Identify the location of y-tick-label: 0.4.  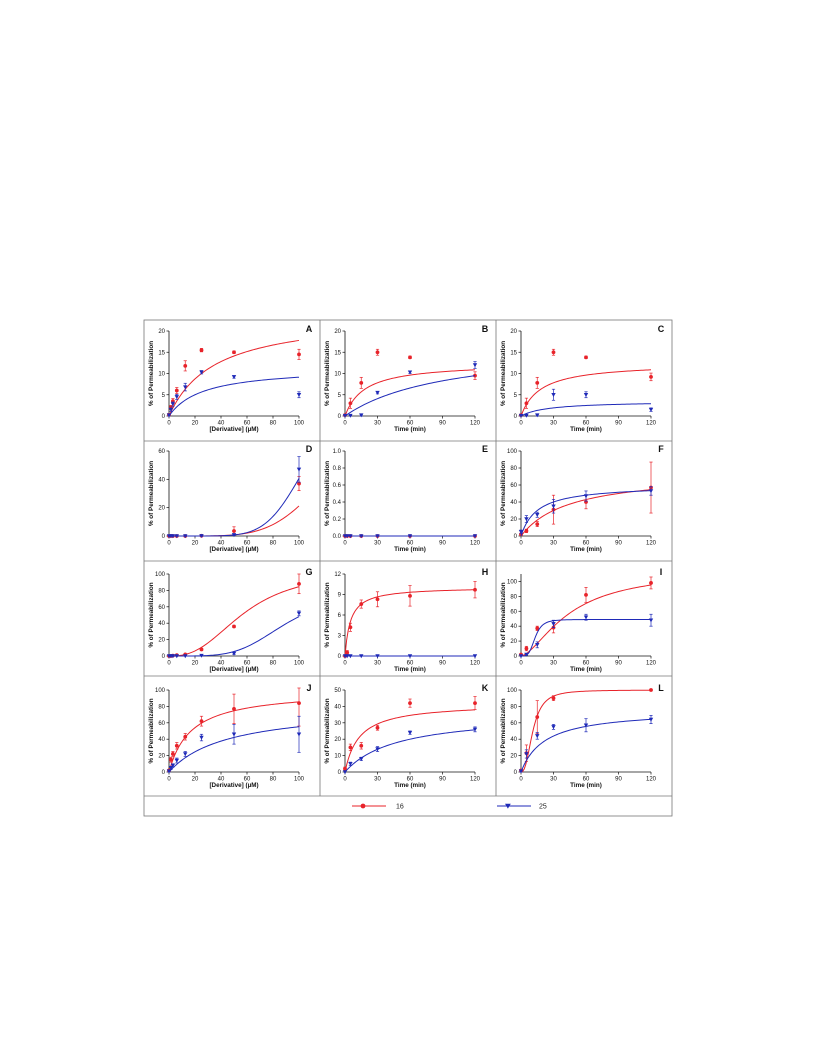
(337, 503).